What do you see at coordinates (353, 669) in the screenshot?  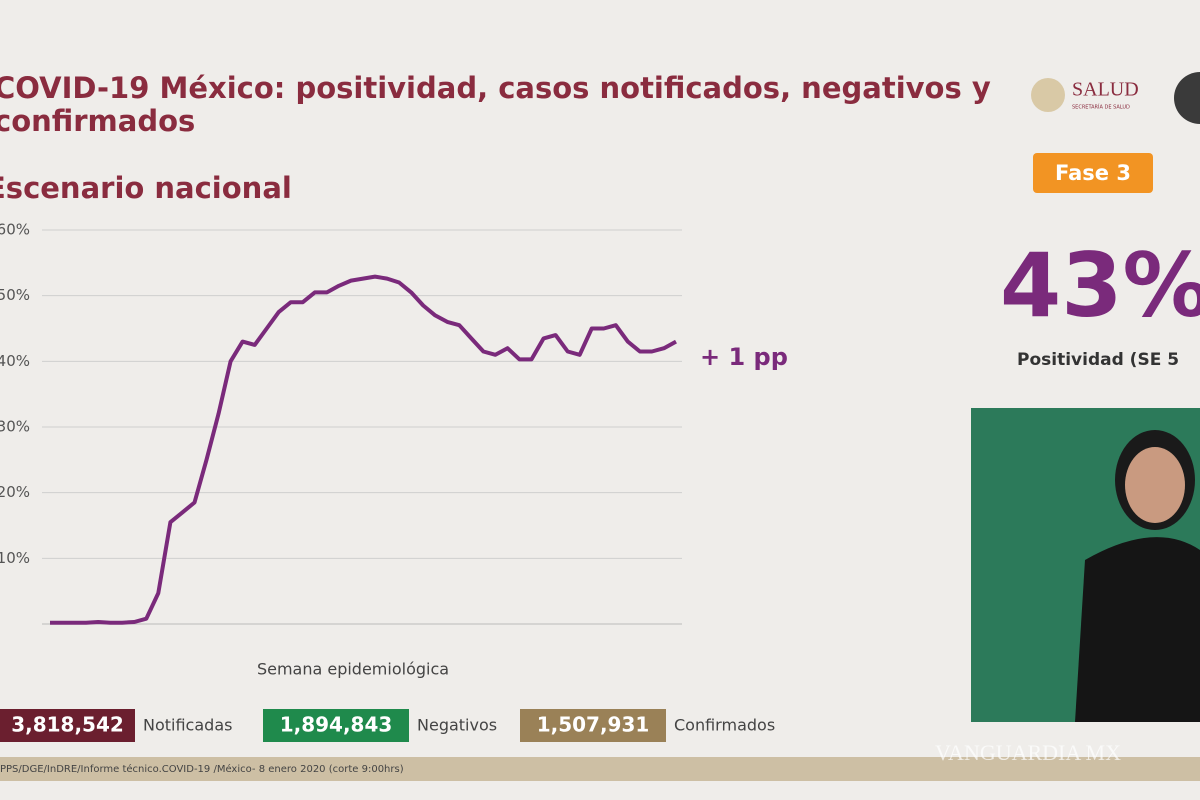 I see `x-axis-label: Semana epidemiológica` at bounding box center [353, 669].